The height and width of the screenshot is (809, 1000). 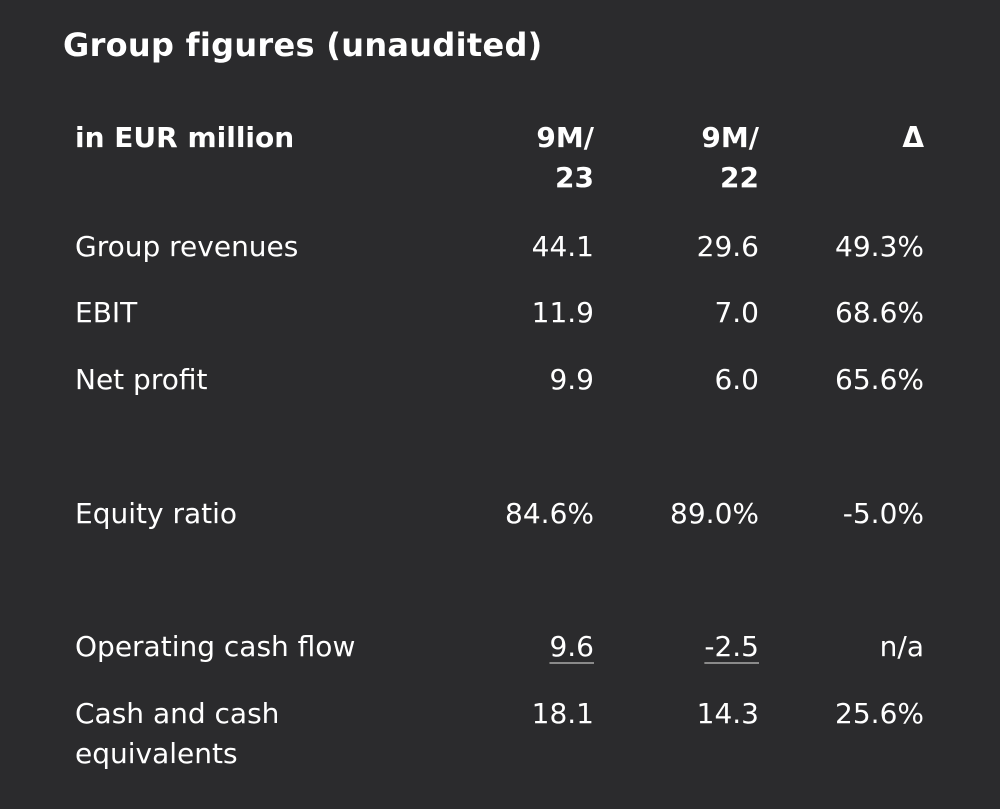 I want to click on column-header-delta: Δ, so click(x=913, y=137).